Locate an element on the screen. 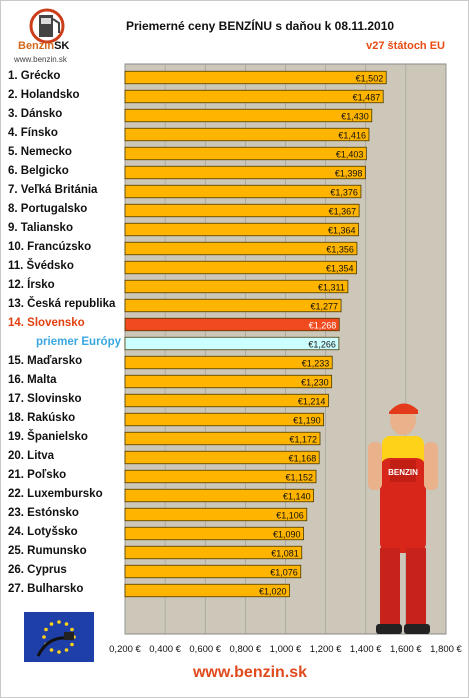  fuel-pump-icon is located at coordinates (47, 26).